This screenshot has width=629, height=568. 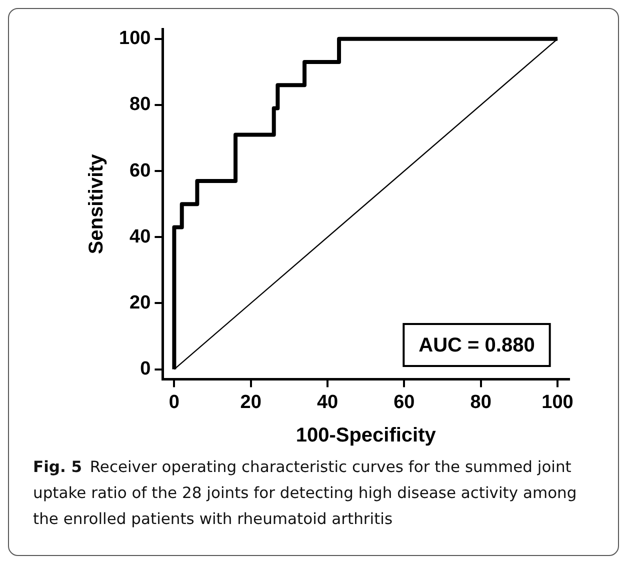 What do you see at coordinates (366, 435) in the screenshot?
I see `x-axis-title: 100-Specificity` at bounding box center [366, 435].